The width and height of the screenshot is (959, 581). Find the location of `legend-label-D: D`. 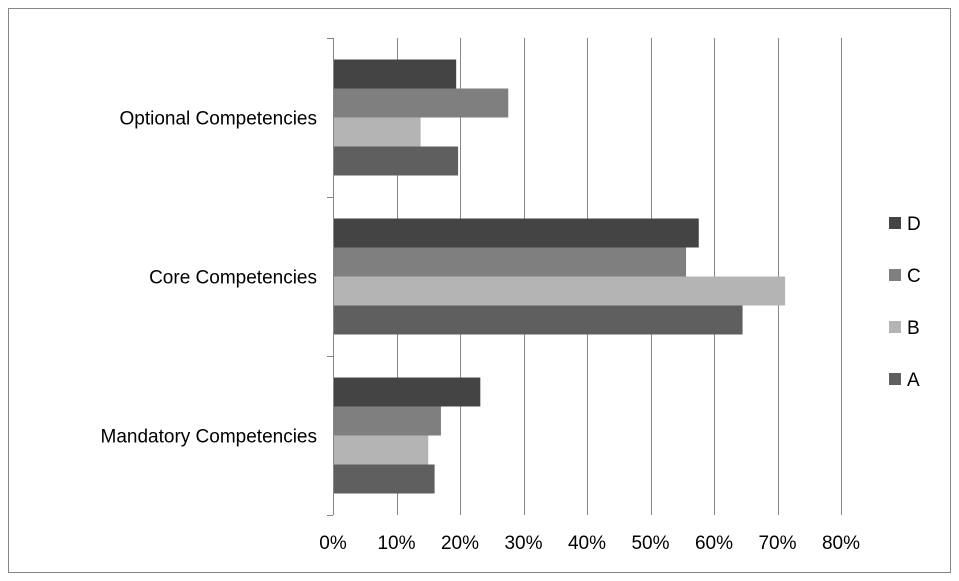

legend-label-D: D is located at coordinates (914, 224).